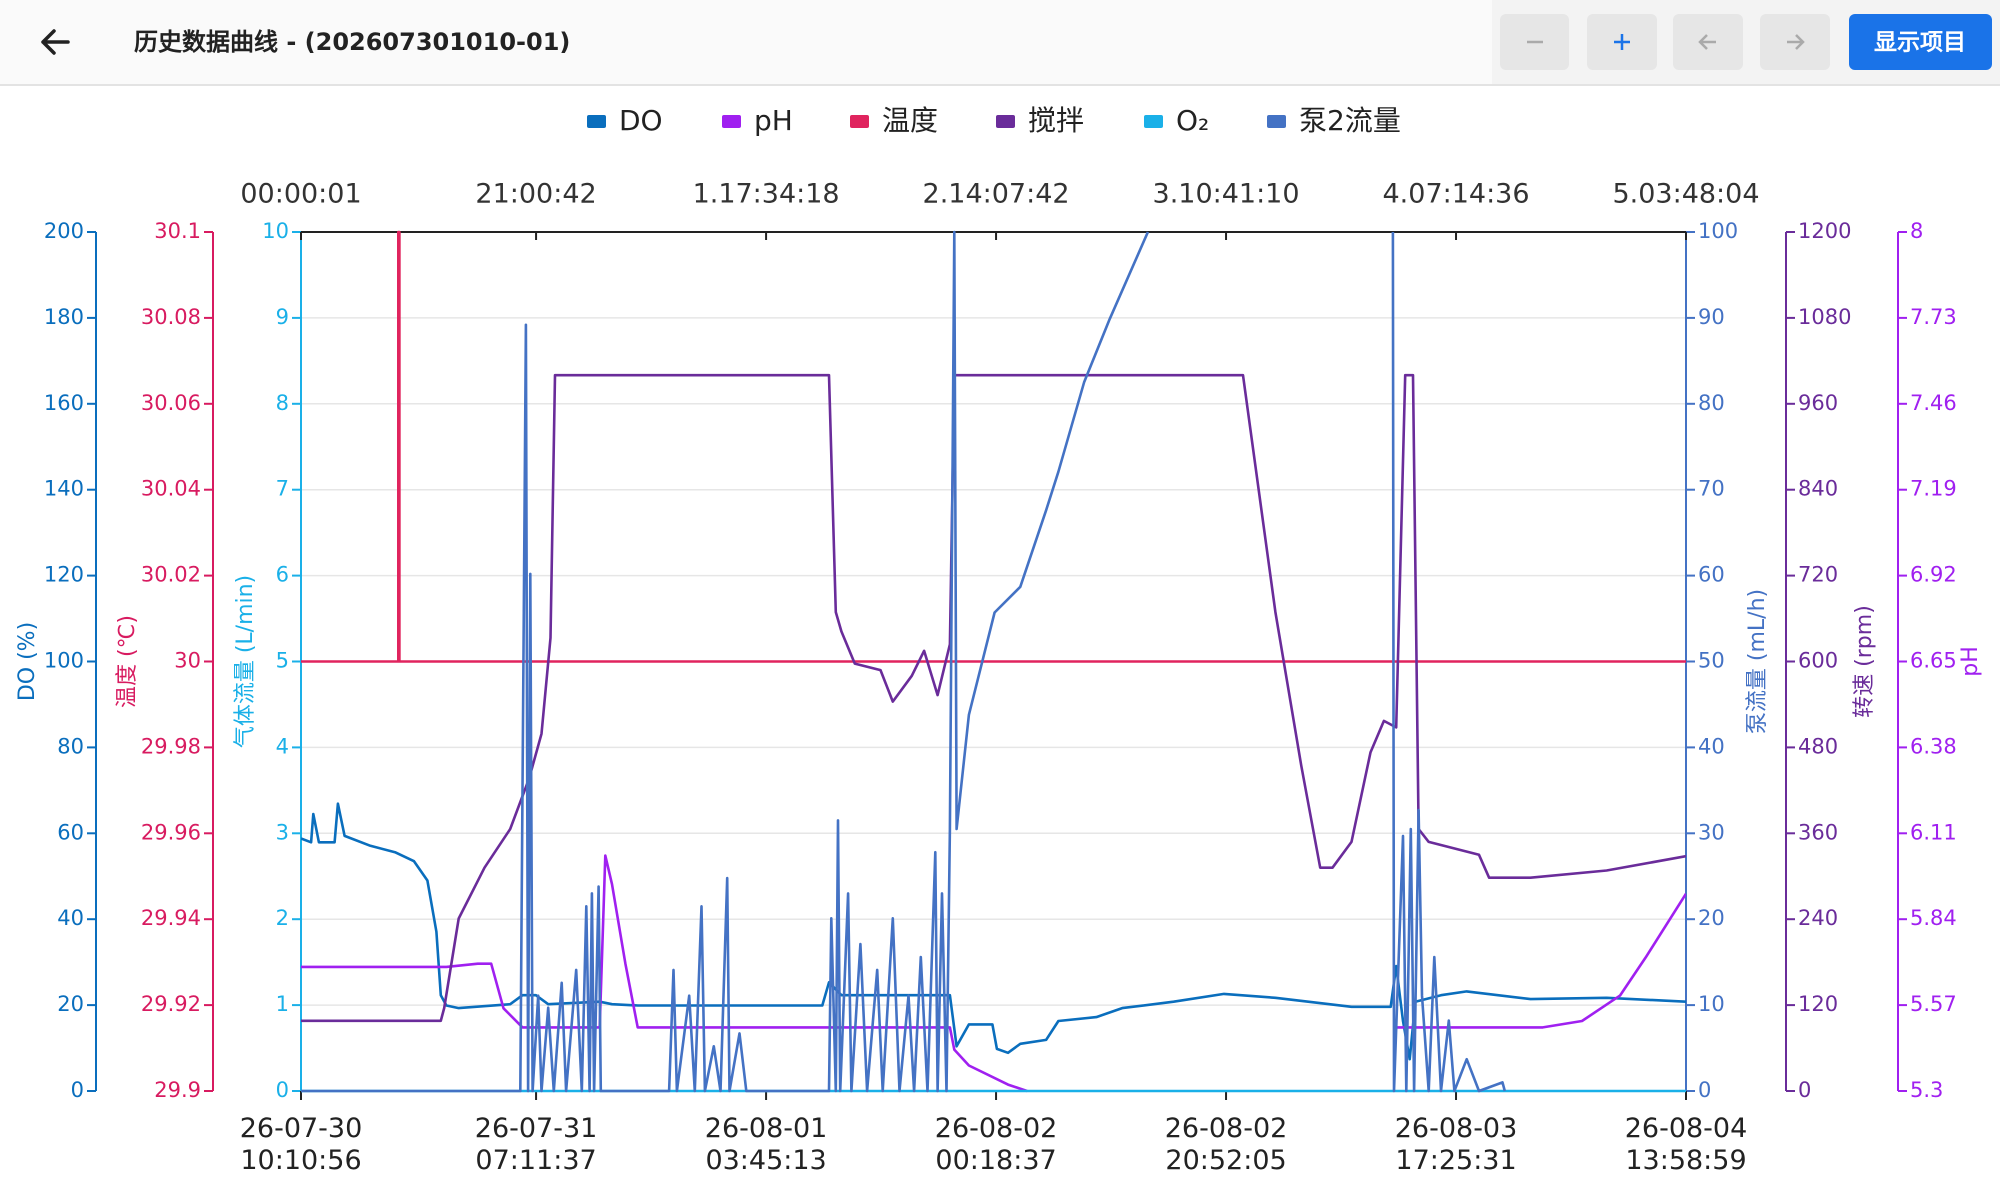 This screenshot has width=2000, height=1204. What do you see at coordinates (536, 1144) in the screenshot?
I see `x-tick-label: 26-07-31 07:11:37` at bounding box center [536, 1144].